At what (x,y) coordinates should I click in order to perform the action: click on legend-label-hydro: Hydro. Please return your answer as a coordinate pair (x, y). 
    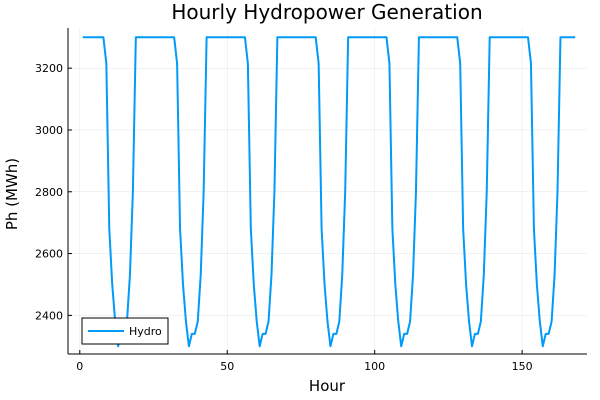
    Looking at the image, I should click on (145, 331).